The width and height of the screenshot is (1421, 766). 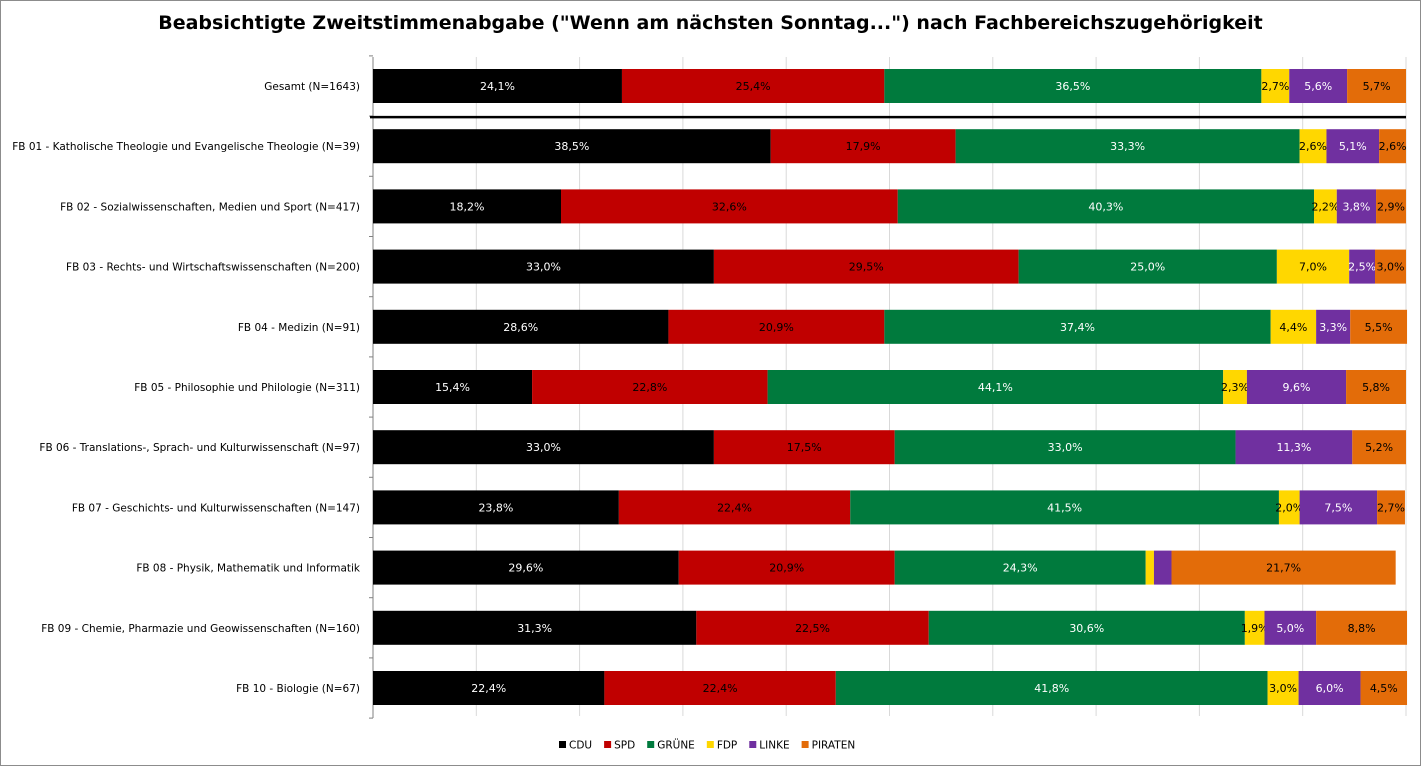 I want to click on category-label: FB 10 - Biologie (N=67), so click(x=298, y=689).